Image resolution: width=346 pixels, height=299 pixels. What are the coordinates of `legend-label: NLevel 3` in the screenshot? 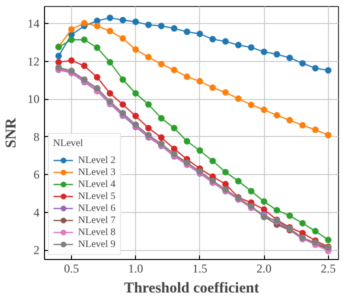 It's located at (97, 172).